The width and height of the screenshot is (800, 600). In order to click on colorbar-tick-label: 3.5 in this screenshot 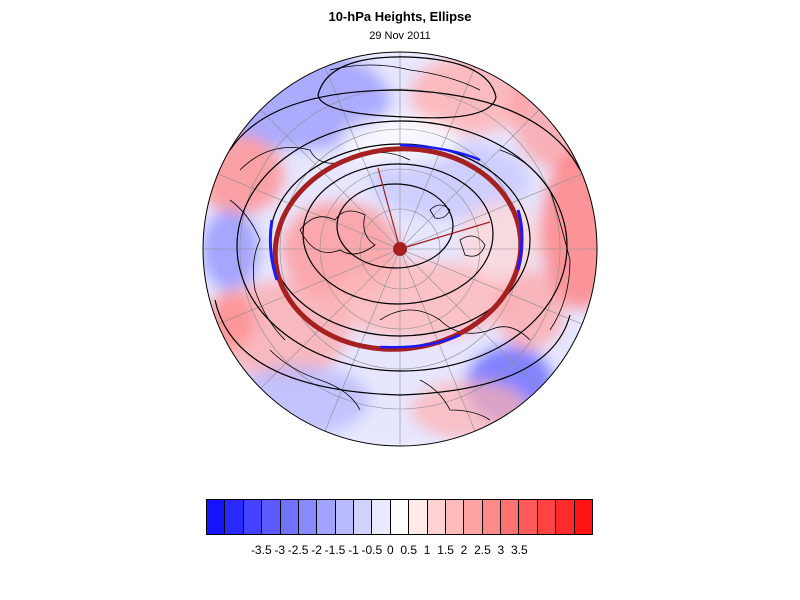, I will do `click(519, 550)`.